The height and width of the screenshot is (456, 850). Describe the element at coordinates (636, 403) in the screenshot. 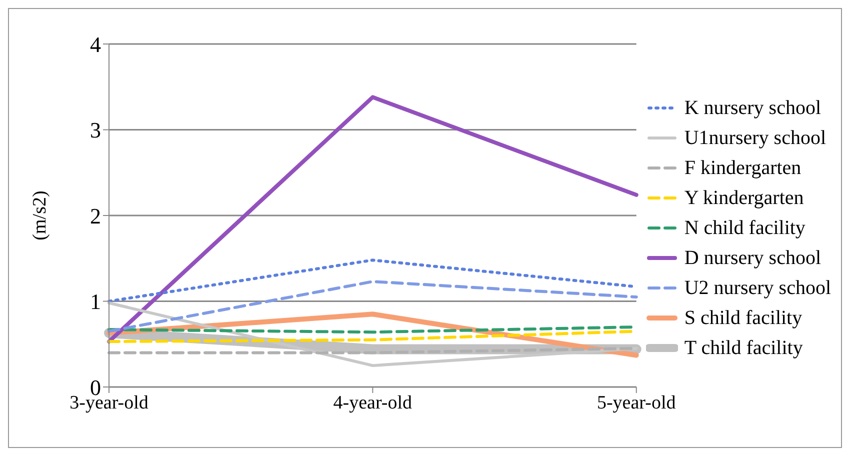

I see `x-tick-label: 5-year-old` at that location.